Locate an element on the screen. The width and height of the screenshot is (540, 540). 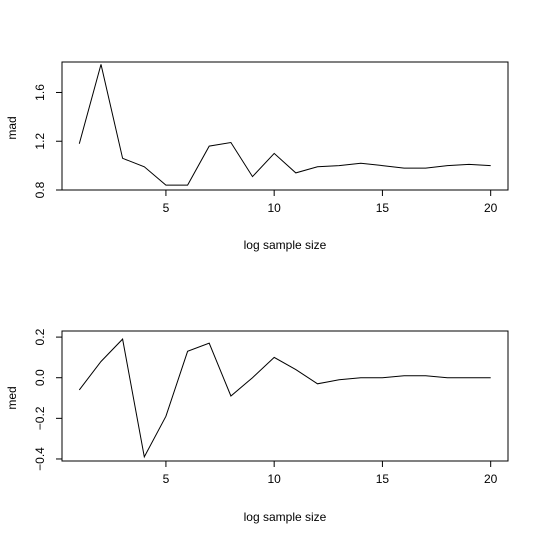
med-x-tick-label-20: 20 is located at coordinates (491, 479).